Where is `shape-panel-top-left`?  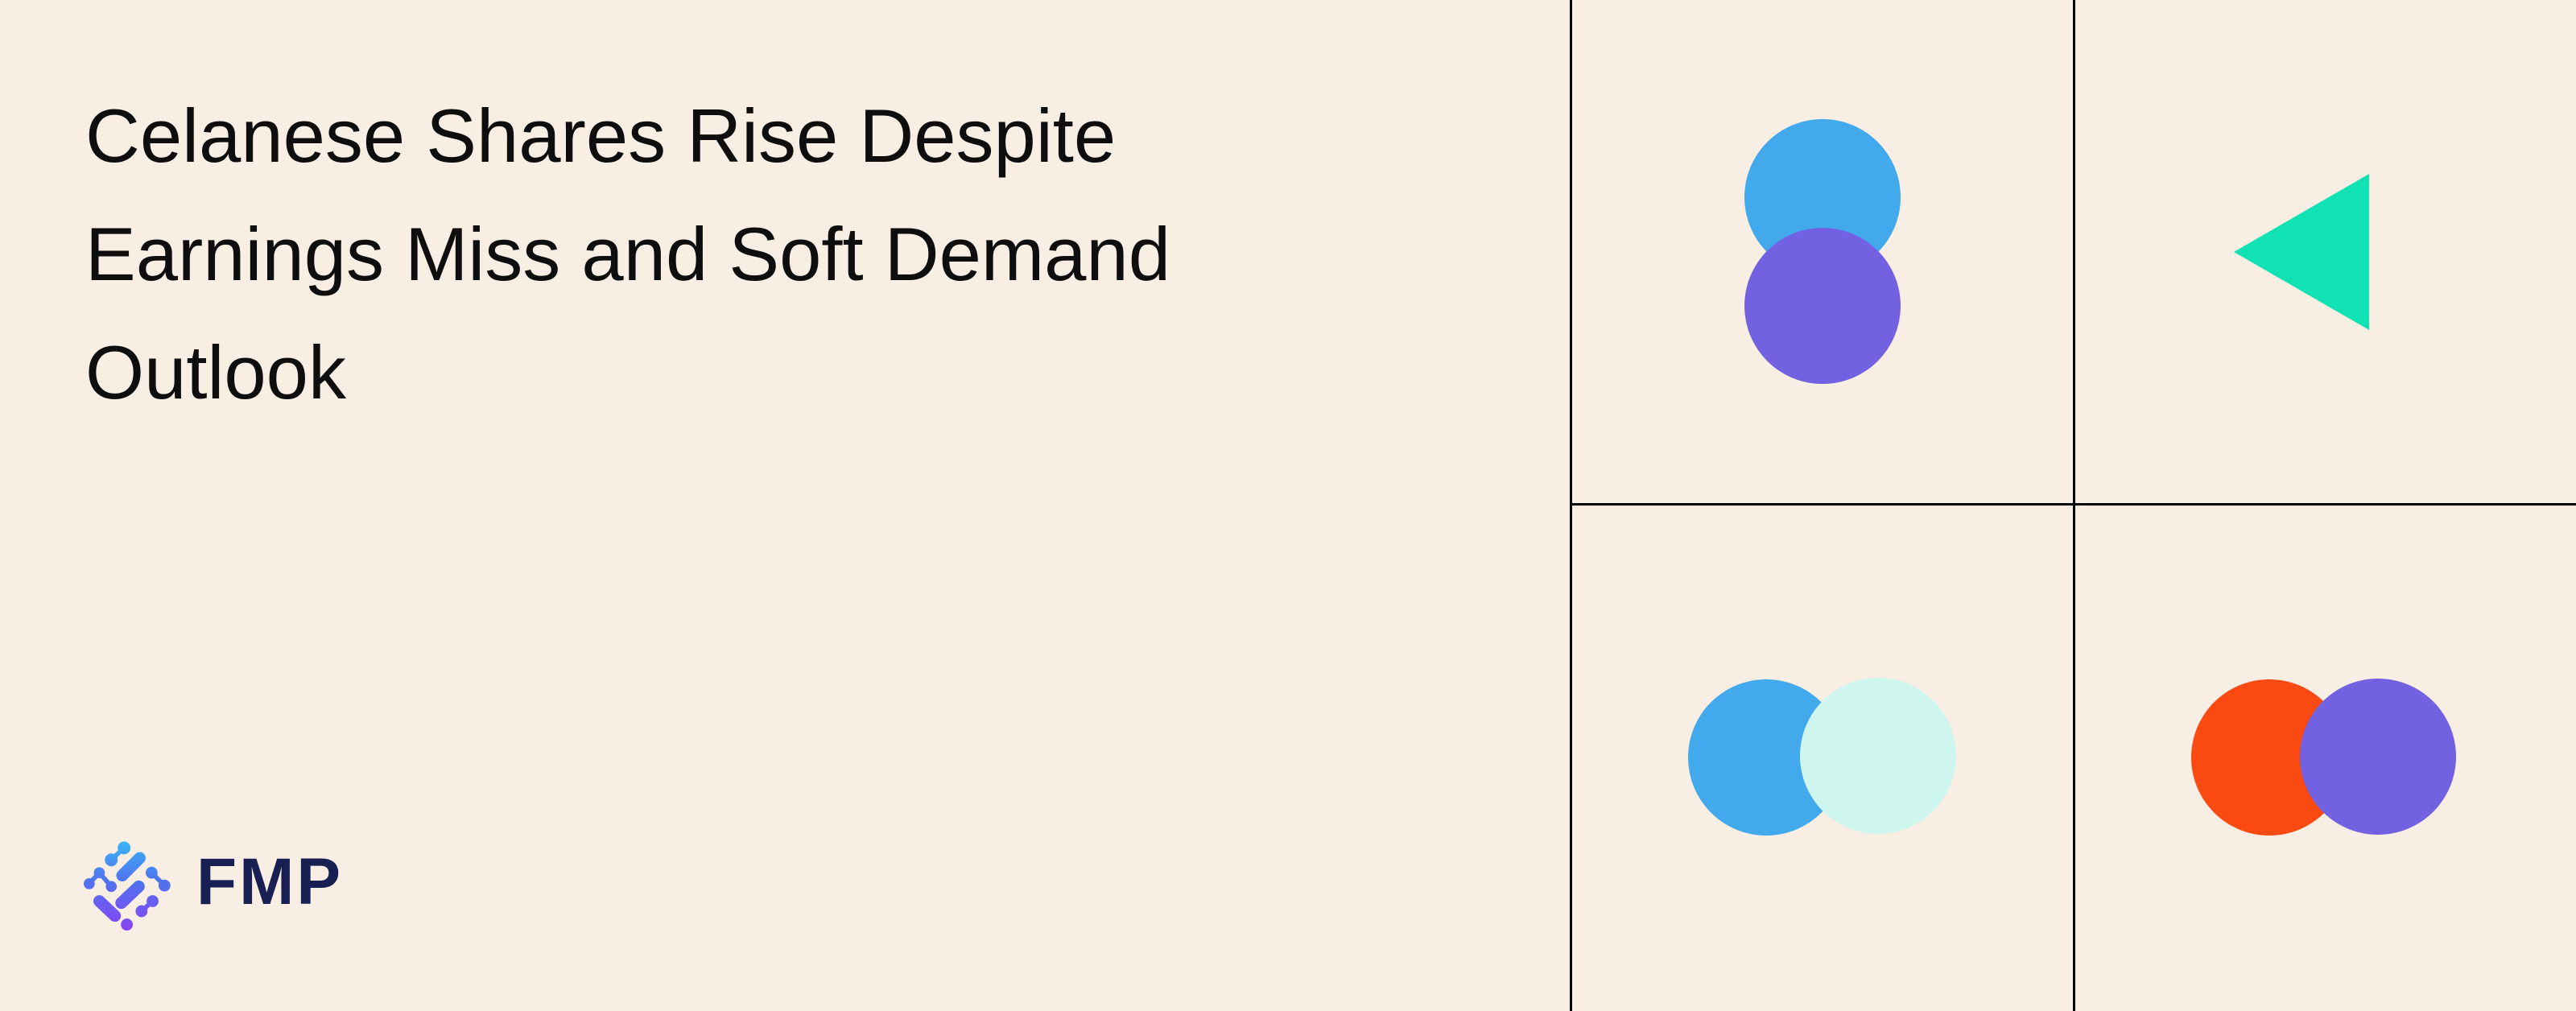 shape-panel-top-left is located at coordinates (1823, 253).